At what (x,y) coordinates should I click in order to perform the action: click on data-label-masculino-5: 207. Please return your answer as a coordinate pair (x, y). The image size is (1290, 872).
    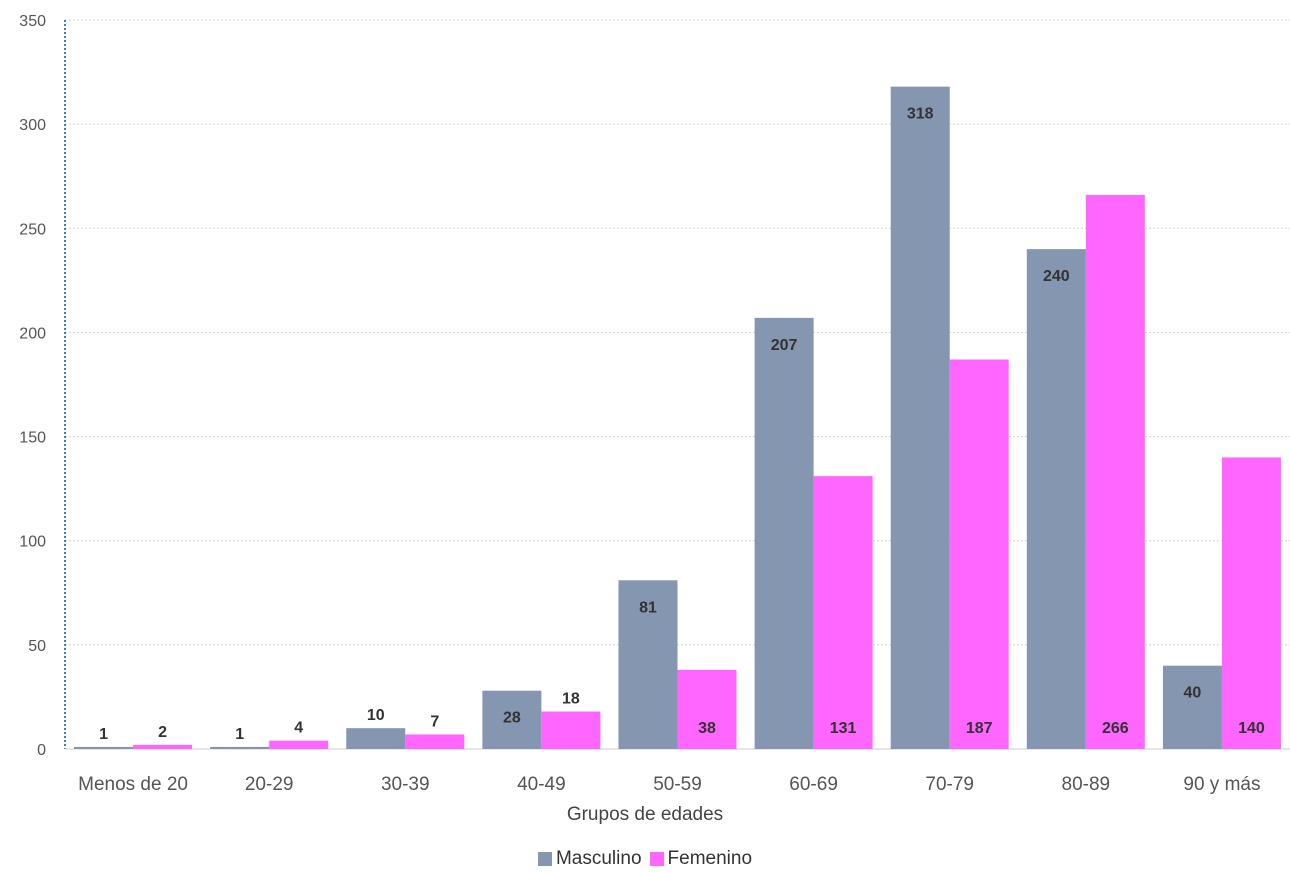
    Looking at the image, I should click on (784, 345).